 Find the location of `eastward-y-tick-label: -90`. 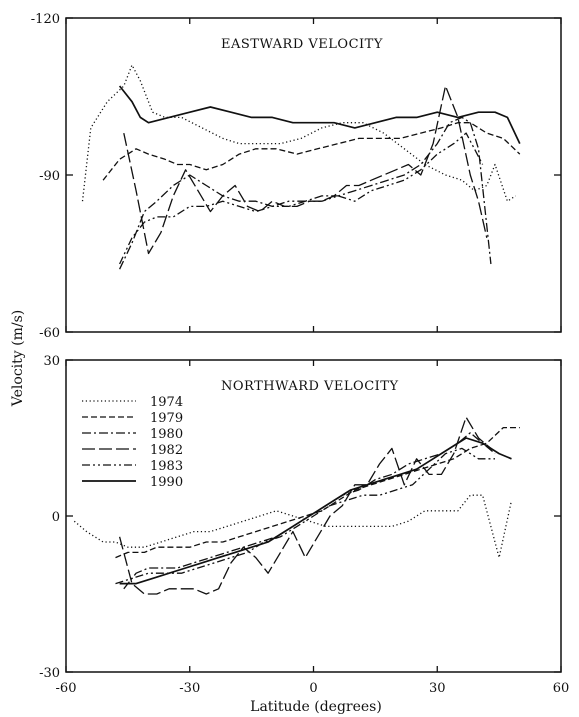

eastward-y-tick-label: -90 is located at coordinates (49, 176).